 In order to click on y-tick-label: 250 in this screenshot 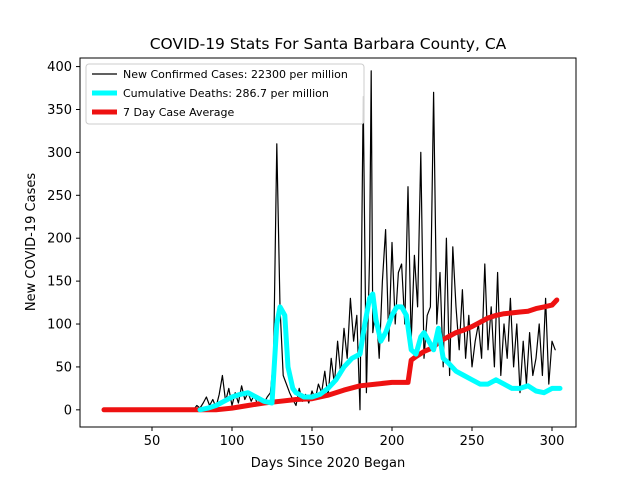, I will do `click(59, 196)`.